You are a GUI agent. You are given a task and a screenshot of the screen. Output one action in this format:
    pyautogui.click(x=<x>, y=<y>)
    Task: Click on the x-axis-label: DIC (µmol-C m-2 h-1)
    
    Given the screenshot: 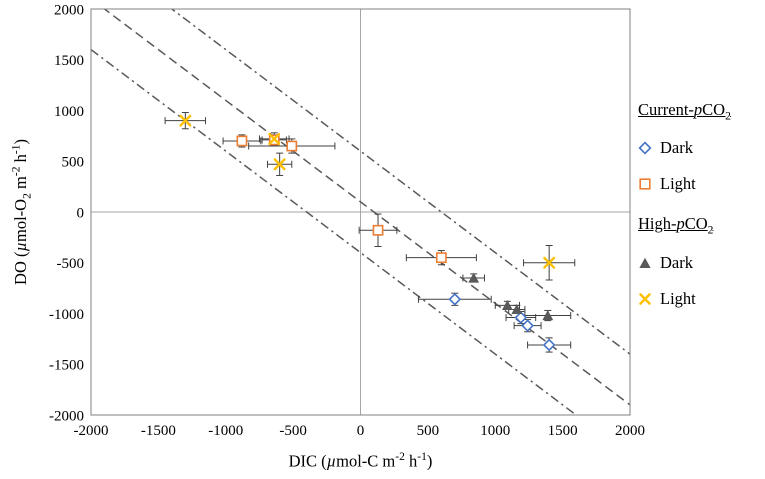 What is the action you would take?
    pyautogui.click(x=360, y=461)
    